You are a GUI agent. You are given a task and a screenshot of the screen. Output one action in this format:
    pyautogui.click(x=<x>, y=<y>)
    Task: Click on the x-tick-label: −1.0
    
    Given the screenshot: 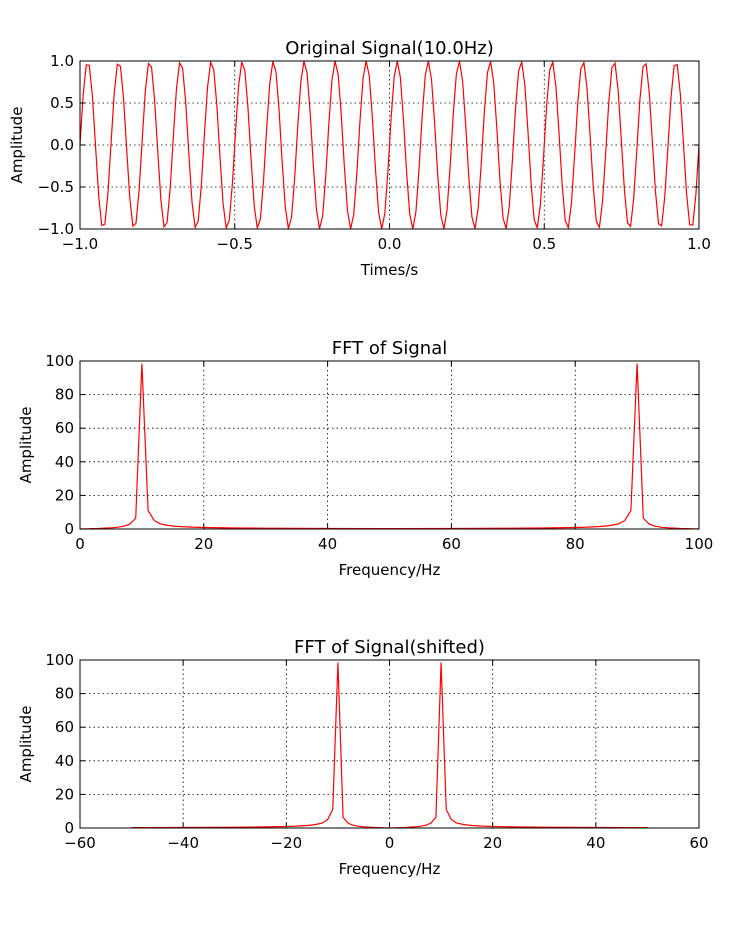 What is the action you would take?
    pyautogui.click(x=80, y=244)
    